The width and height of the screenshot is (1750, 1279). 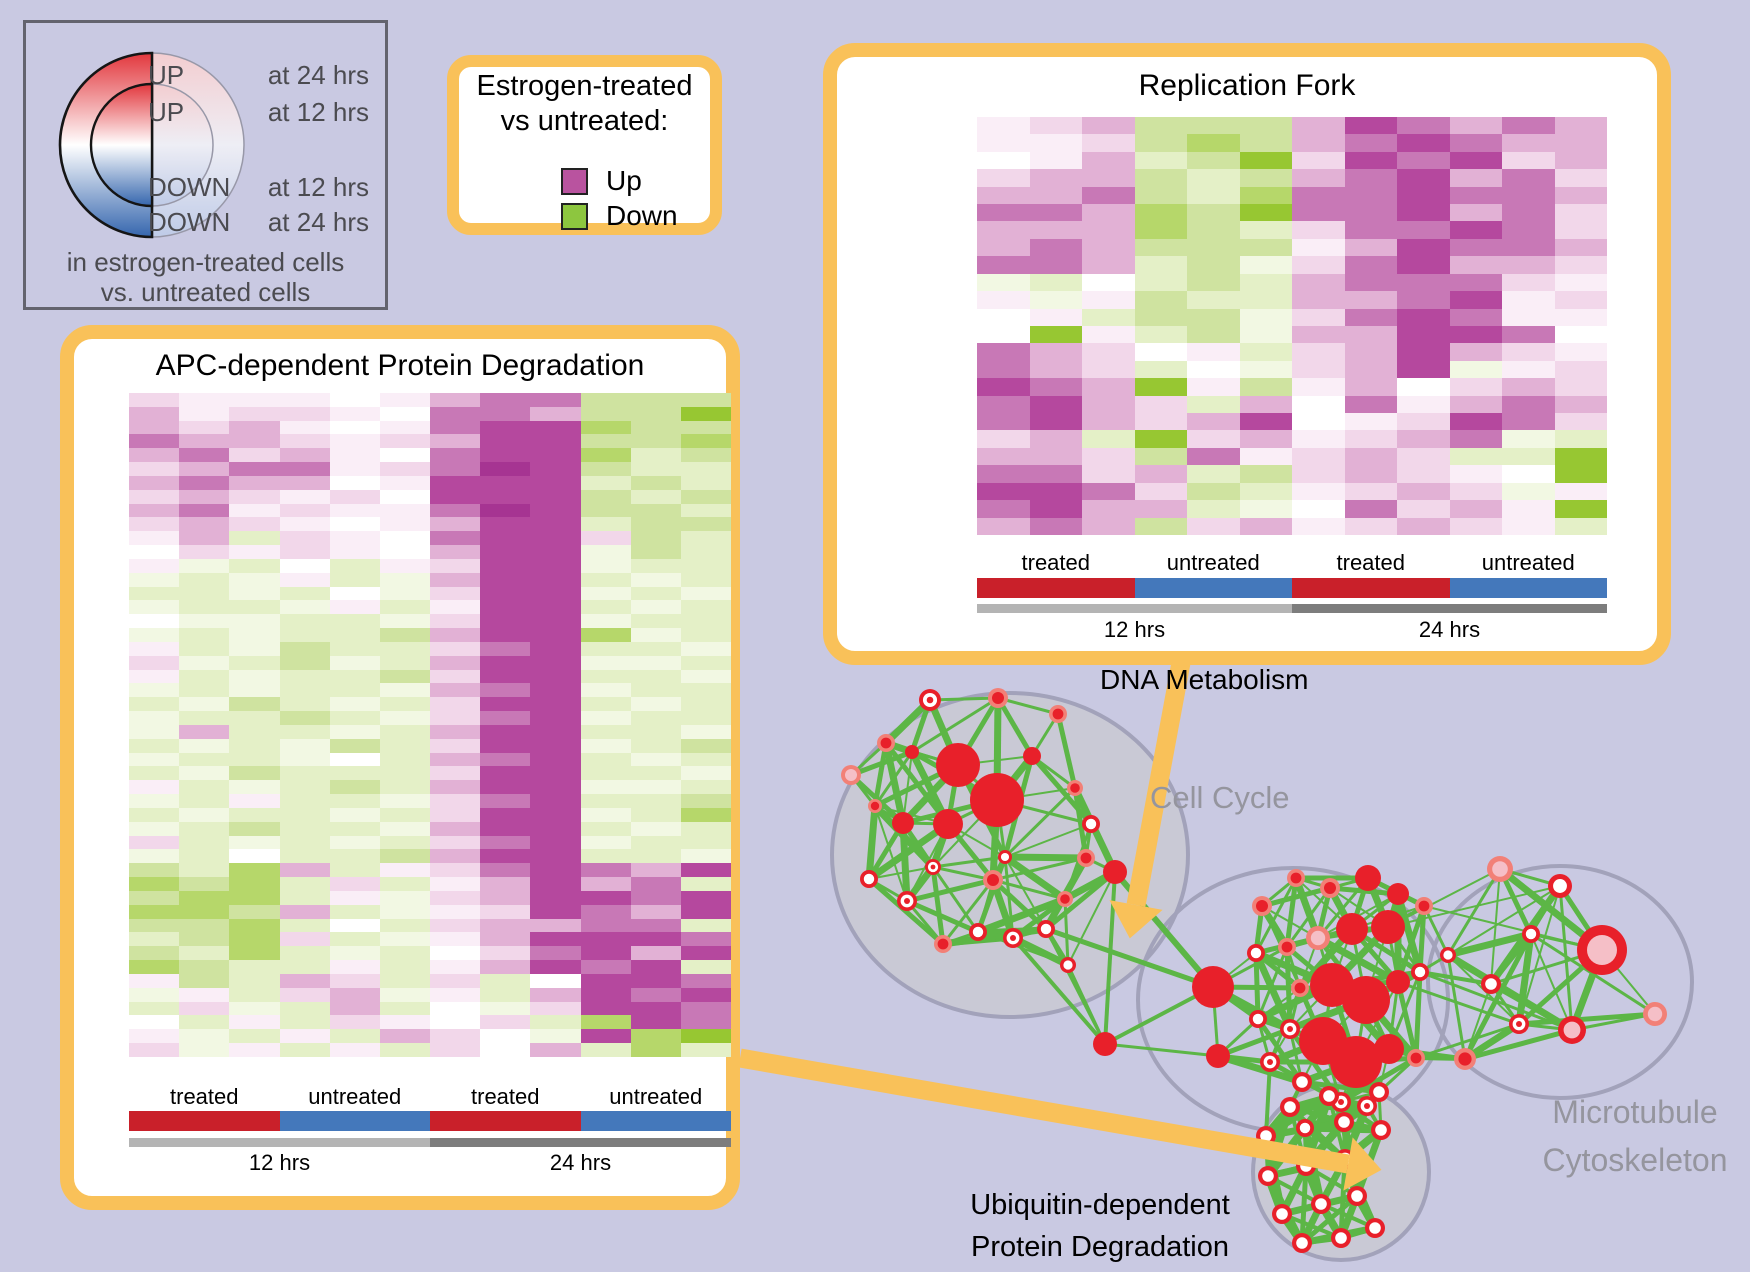 What do you see at coordinates (1602, 1136) in the screenshot?
I see `cluster-label-microtubule-cytoskeleton: Microtubule Cytoskeleton` at bounding box center [1602, 1136].